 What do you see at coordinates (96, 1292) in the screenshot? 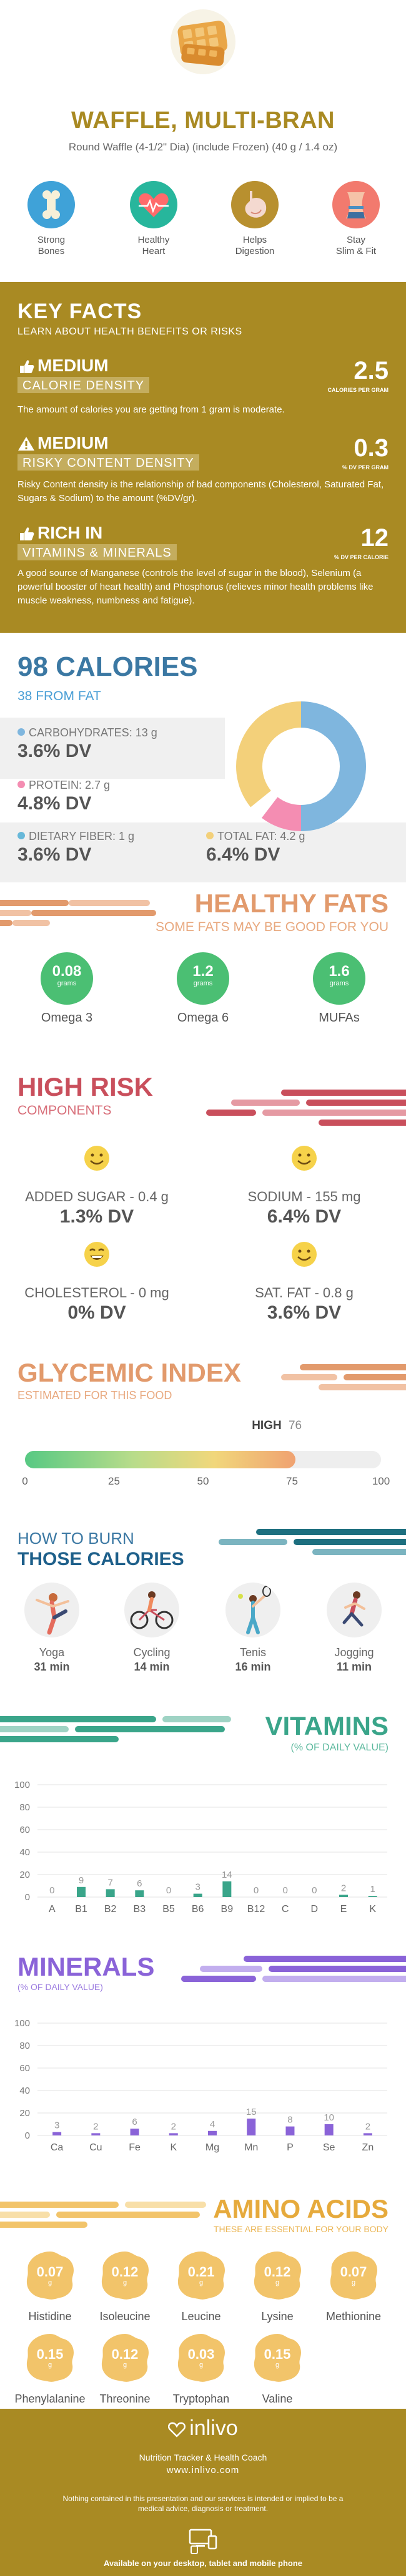
I see `risk-label: CHOLESTEROL - 0 mg` at bounding box center [96, 1292].